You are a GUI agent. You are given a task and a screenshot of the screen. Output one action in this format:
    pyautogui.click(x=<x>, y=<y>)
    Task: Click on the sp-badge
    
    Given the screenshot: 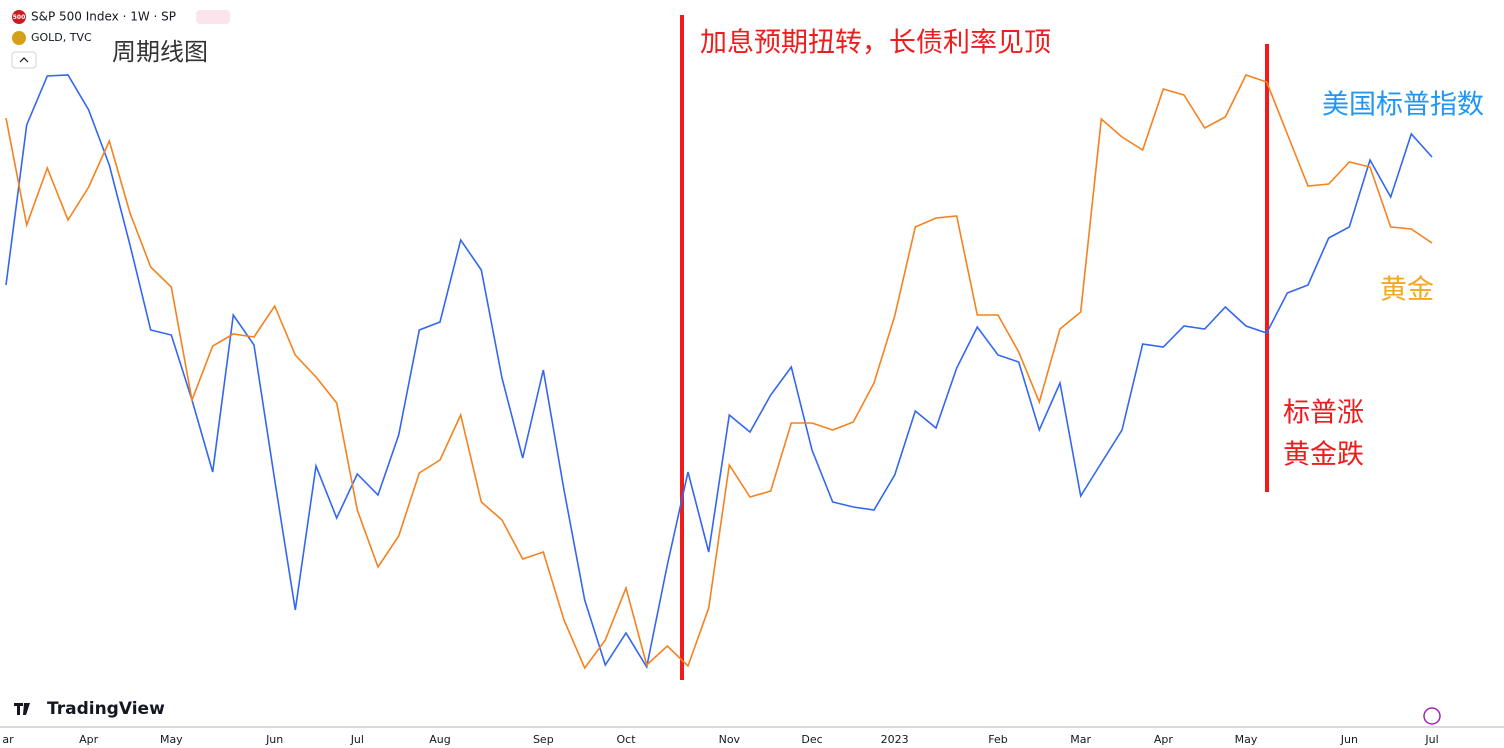 What is the action you would take?
    pyautogui.click(x=19, y=17)
    